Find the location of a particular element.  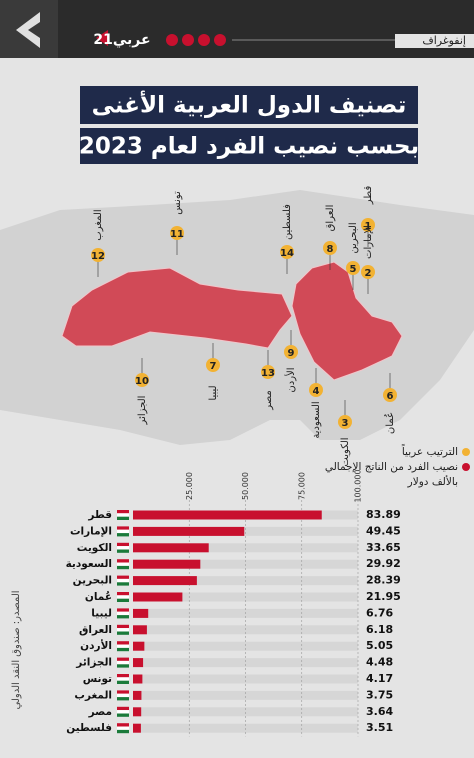

rank: 4 is located at coordinates (316, 391).